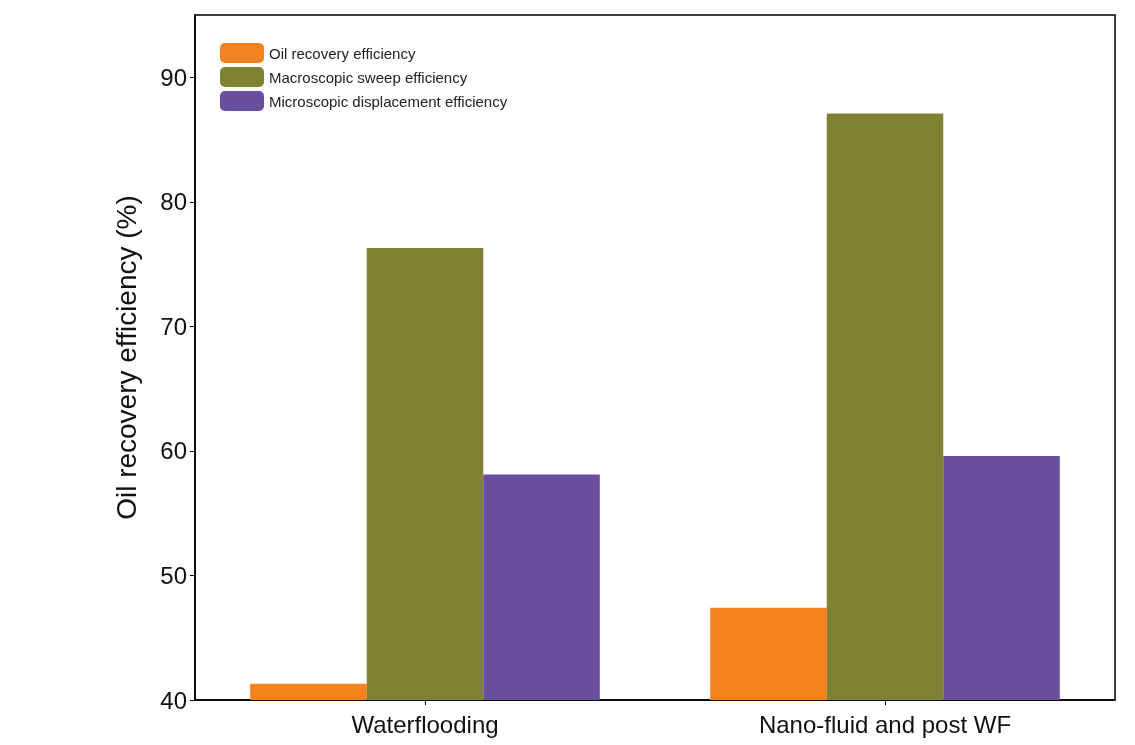 The width and height of the screenshot is (1135, 745). I want to click on x-tick-label: Nano-fluid and post WF, so click(885, 724).